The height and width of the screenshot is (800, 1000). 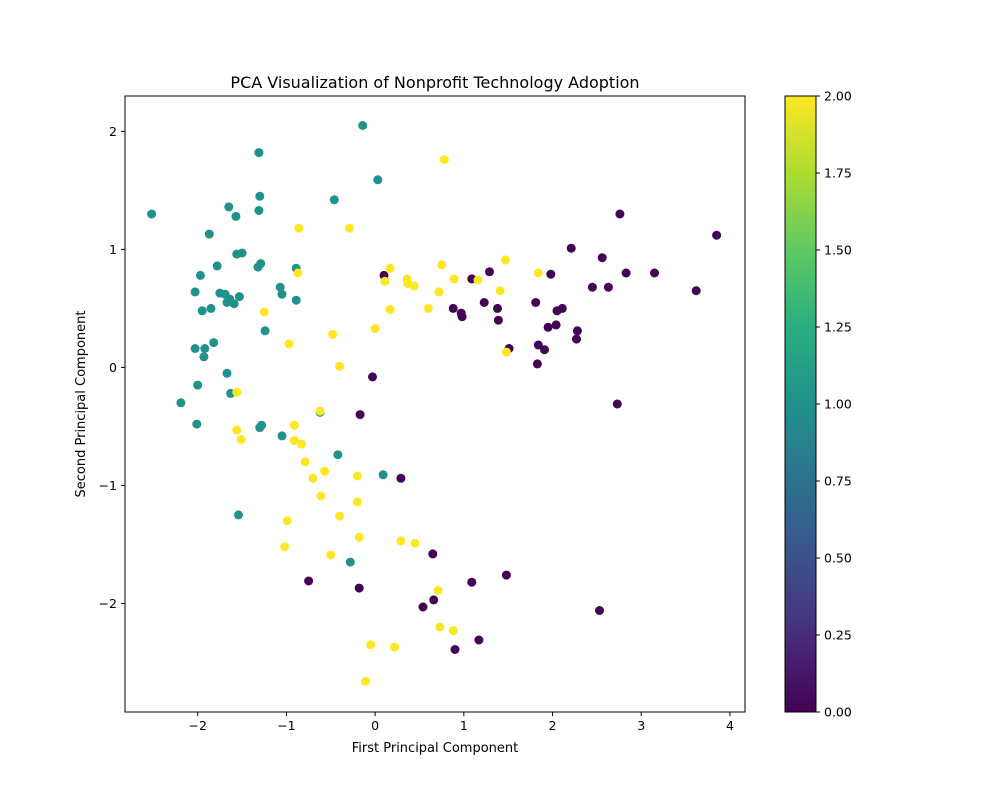 I want to click on x-tick-label: 2, so click(x=553, y=725).